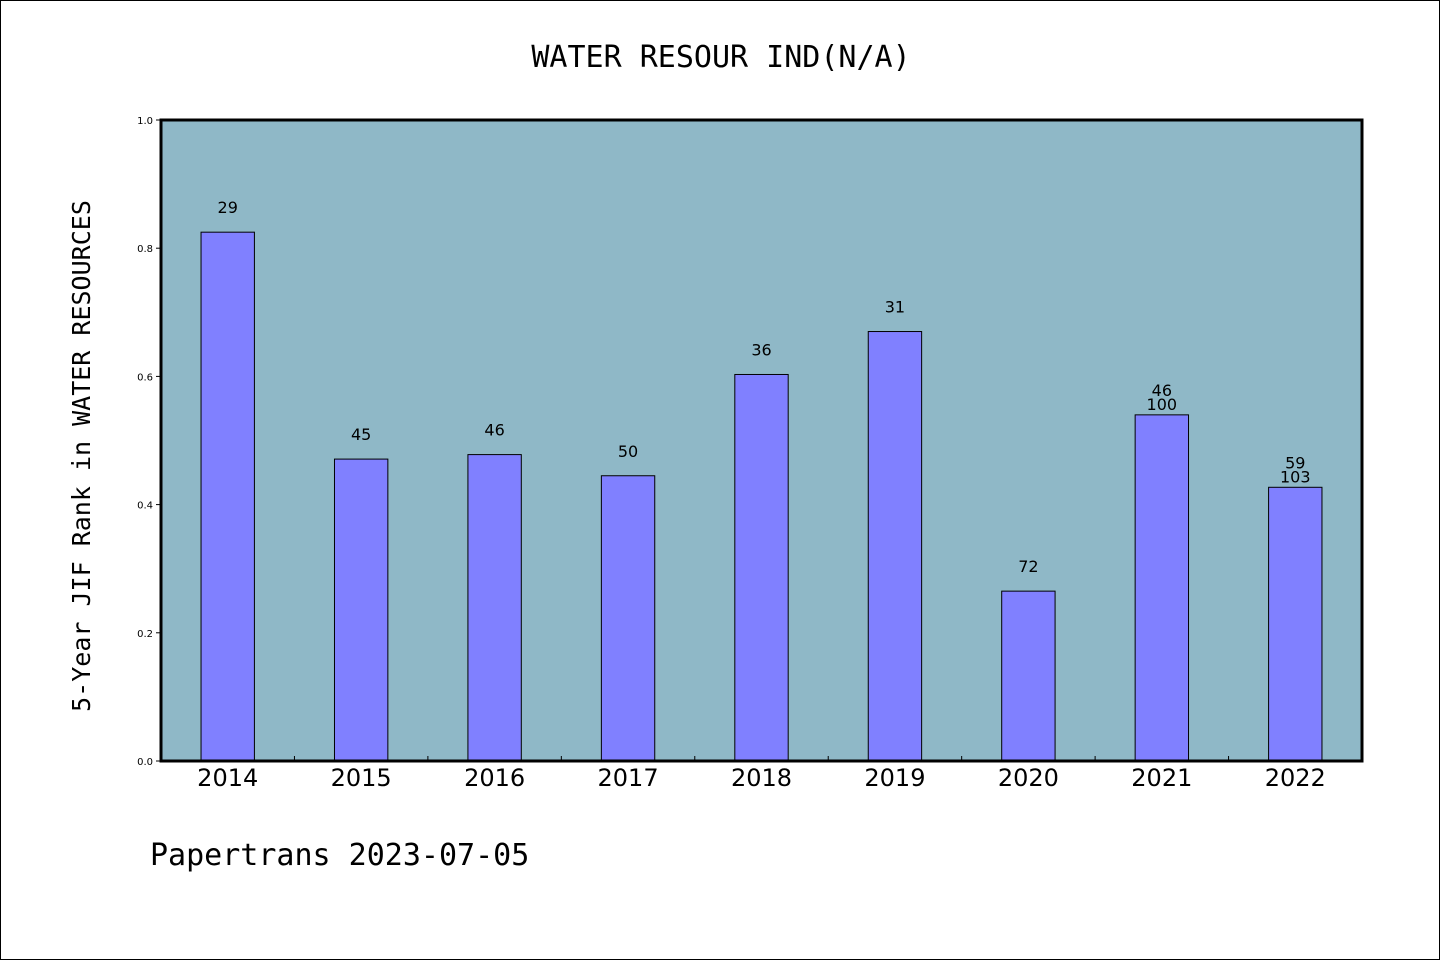 The image size is (1440, 964). What do you see at coordinates (494, 608) in the screenshot?
I see `bar-2016` at bounding box center [494, 608].